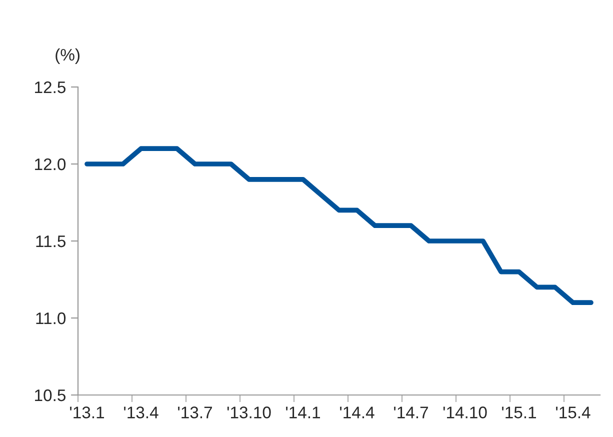  I want to click on x-tick-label: '14.7, so click(411, 412).